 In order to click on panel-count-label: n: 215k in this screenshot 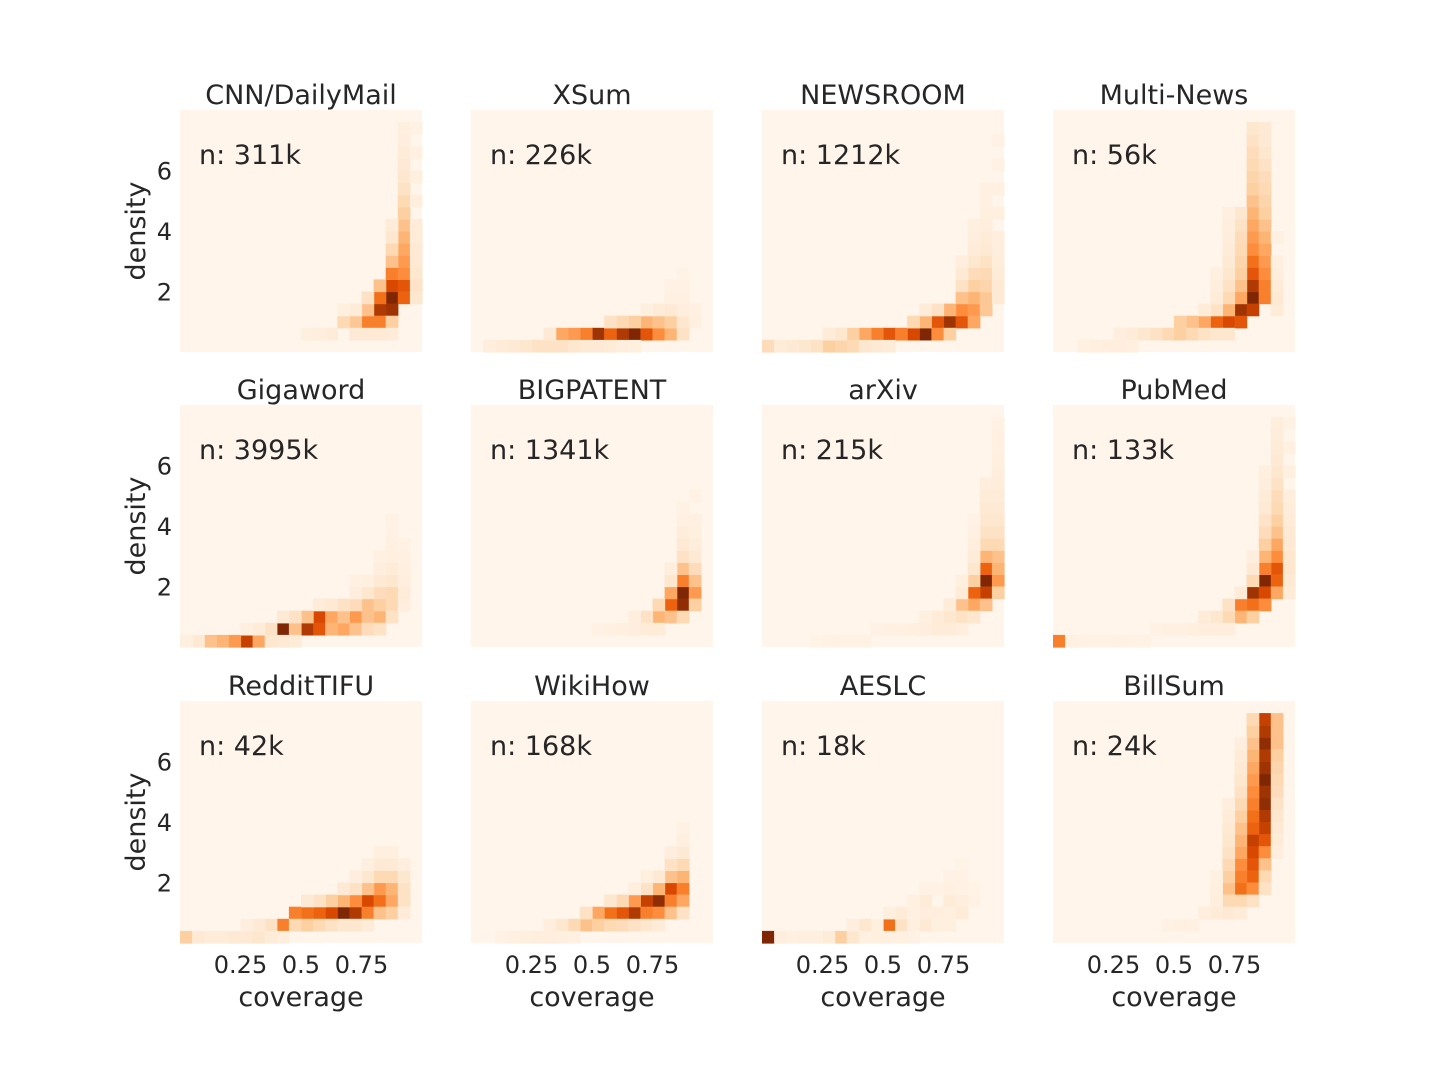, I will do `click(832, 450)`.